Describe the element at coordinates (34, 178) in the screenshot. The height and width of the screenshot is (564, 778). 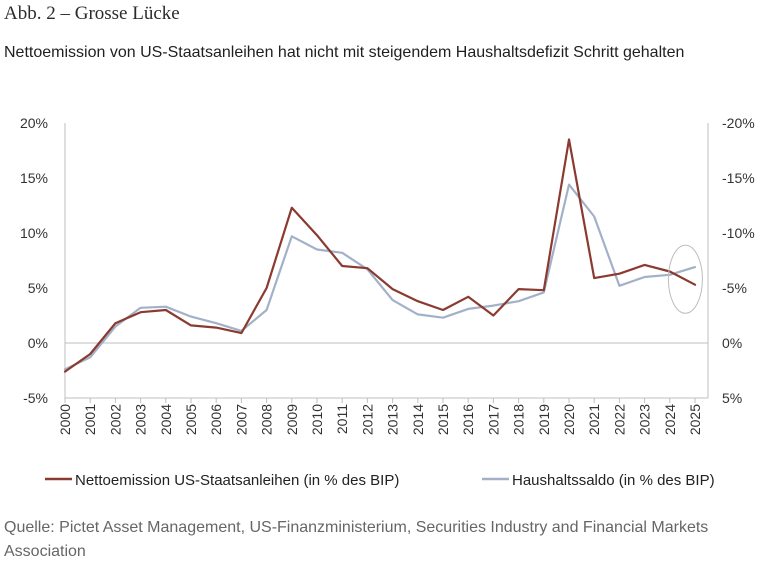
I see `left-tick-label: 15%` at that location.